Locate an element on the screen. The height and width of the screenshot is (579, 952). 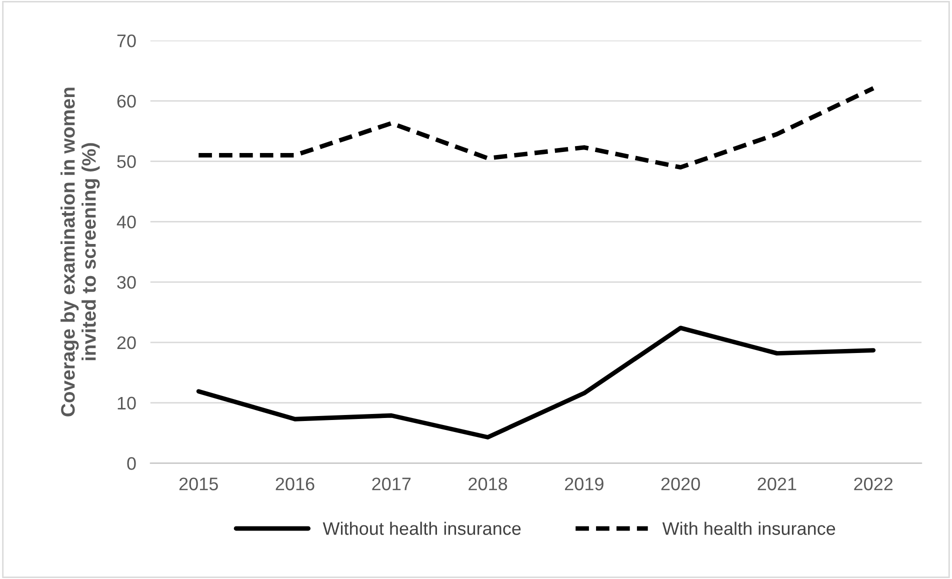
x-tick-label: 2021 is located at coordinates (777, 484).